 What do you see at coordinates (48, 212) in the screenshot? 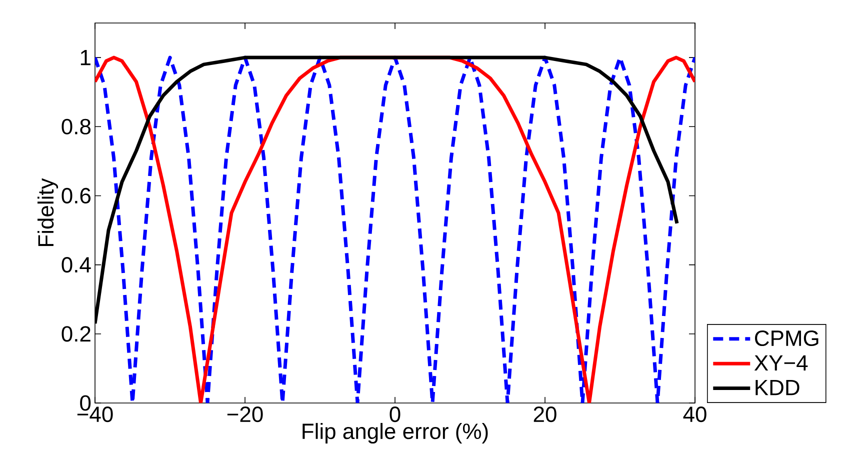
I see `y-axis-title: Fidelity` at bounding box center [48, 212].